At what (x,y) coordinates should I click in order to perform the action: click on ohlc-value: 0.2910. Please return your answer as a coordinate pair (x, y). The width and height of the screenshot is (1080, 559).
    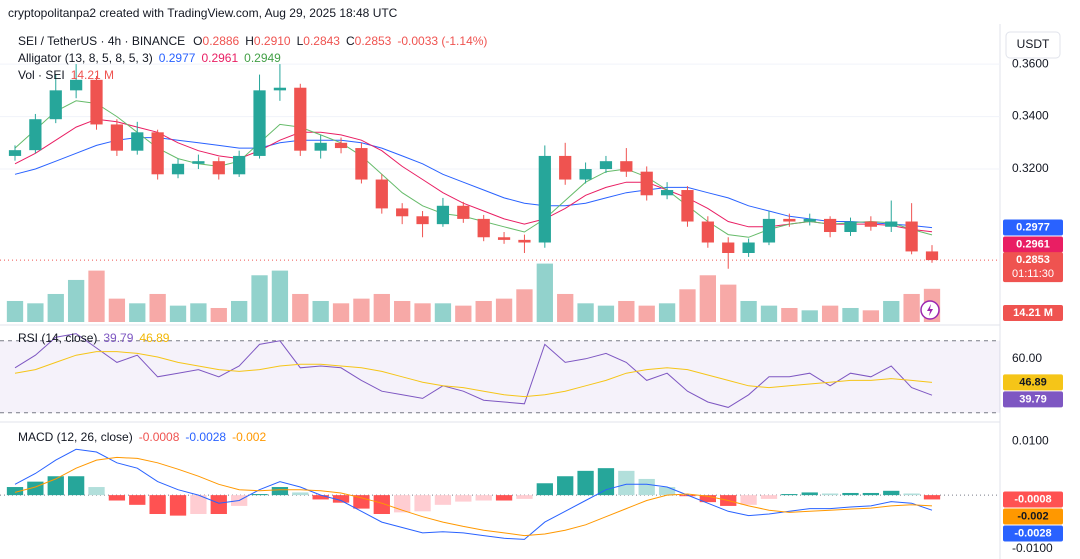
    Looking at the image, I should click on (272, 41).